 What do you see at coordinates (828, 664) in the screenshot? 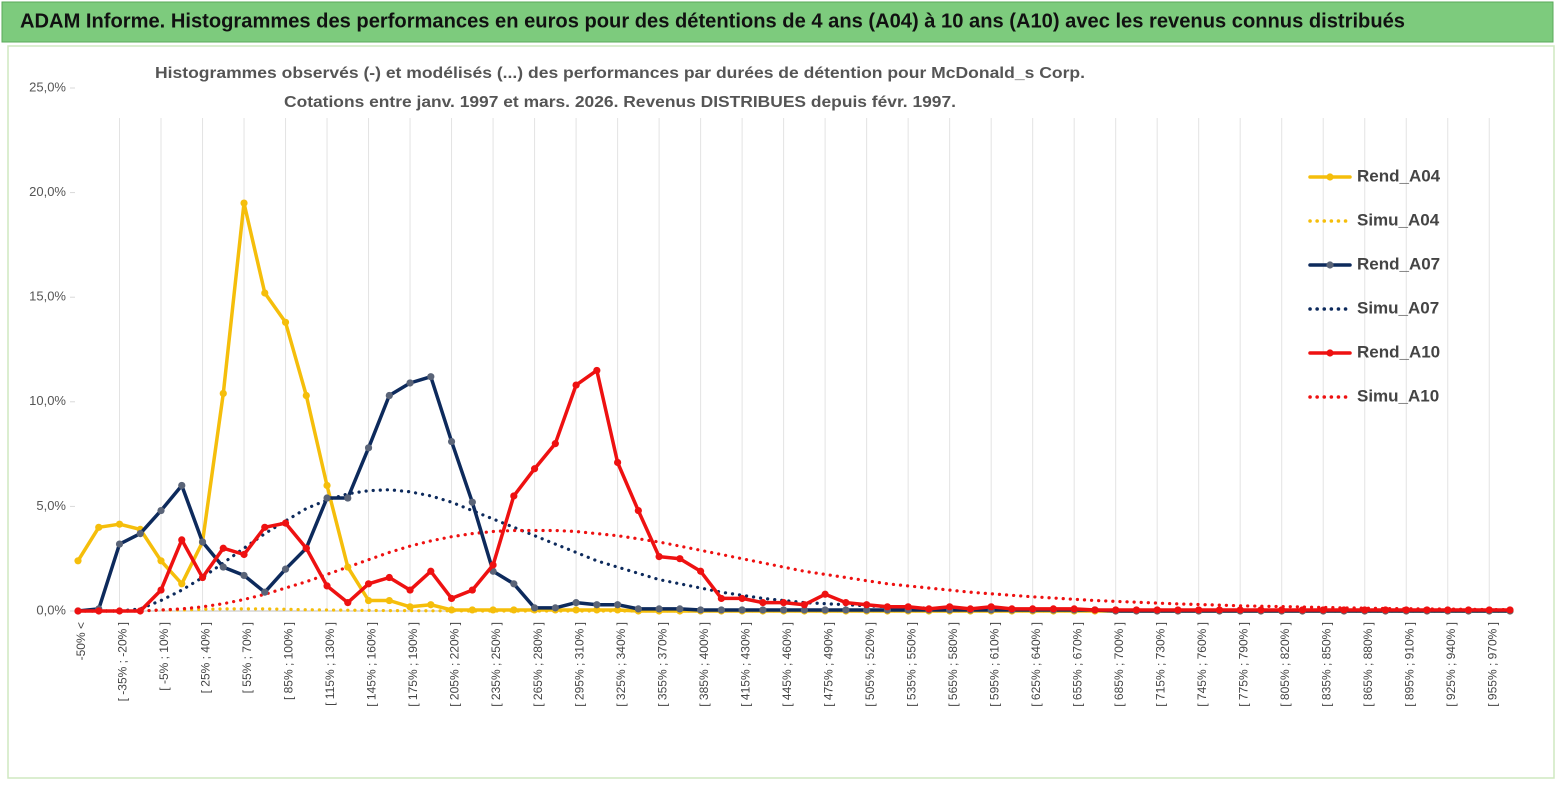
I see `x-tick-label: [ 475% ; 490% ]` at bounding box center [828, 664].